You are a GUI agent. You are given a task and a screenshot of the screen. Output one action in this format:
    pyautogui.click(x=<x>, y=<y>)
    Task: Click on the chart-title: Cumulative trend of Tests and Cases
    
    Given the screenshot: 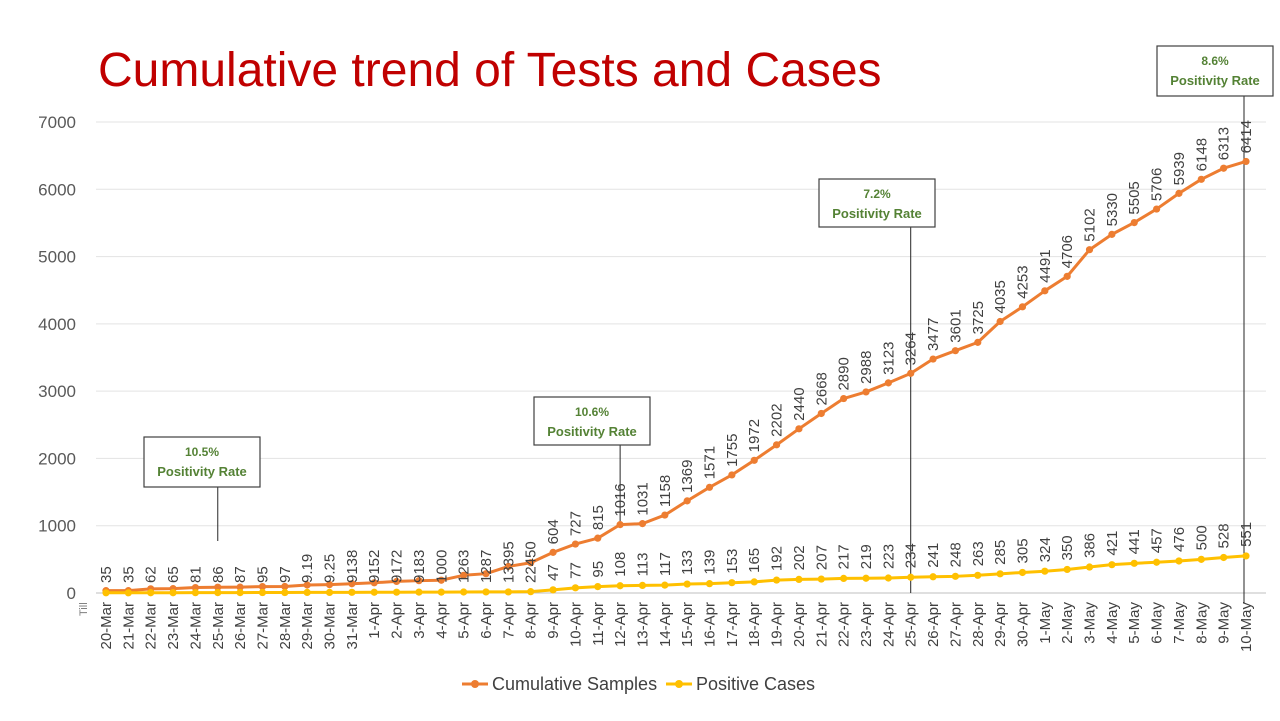 What is the action you would take?
    pyautogui.click(x=490, y=70)
    